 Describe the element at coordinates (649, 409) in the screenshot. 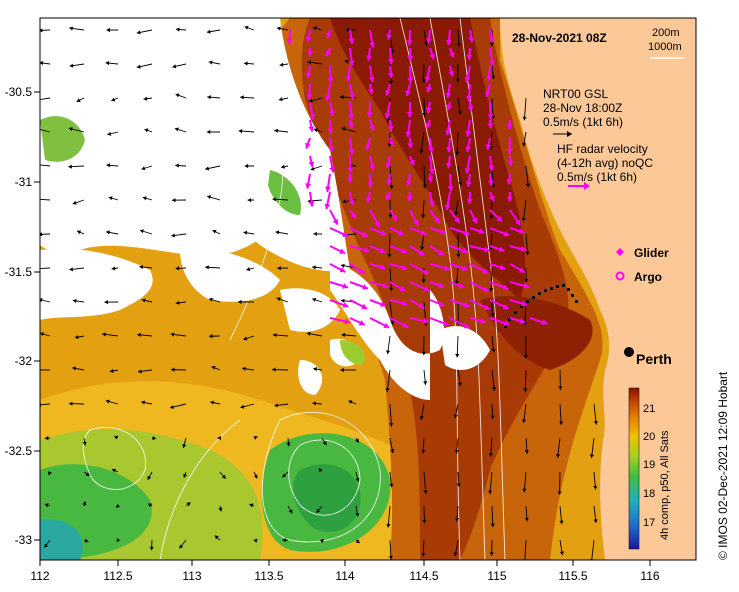

I see `colorbar-tick: 21` at that location.